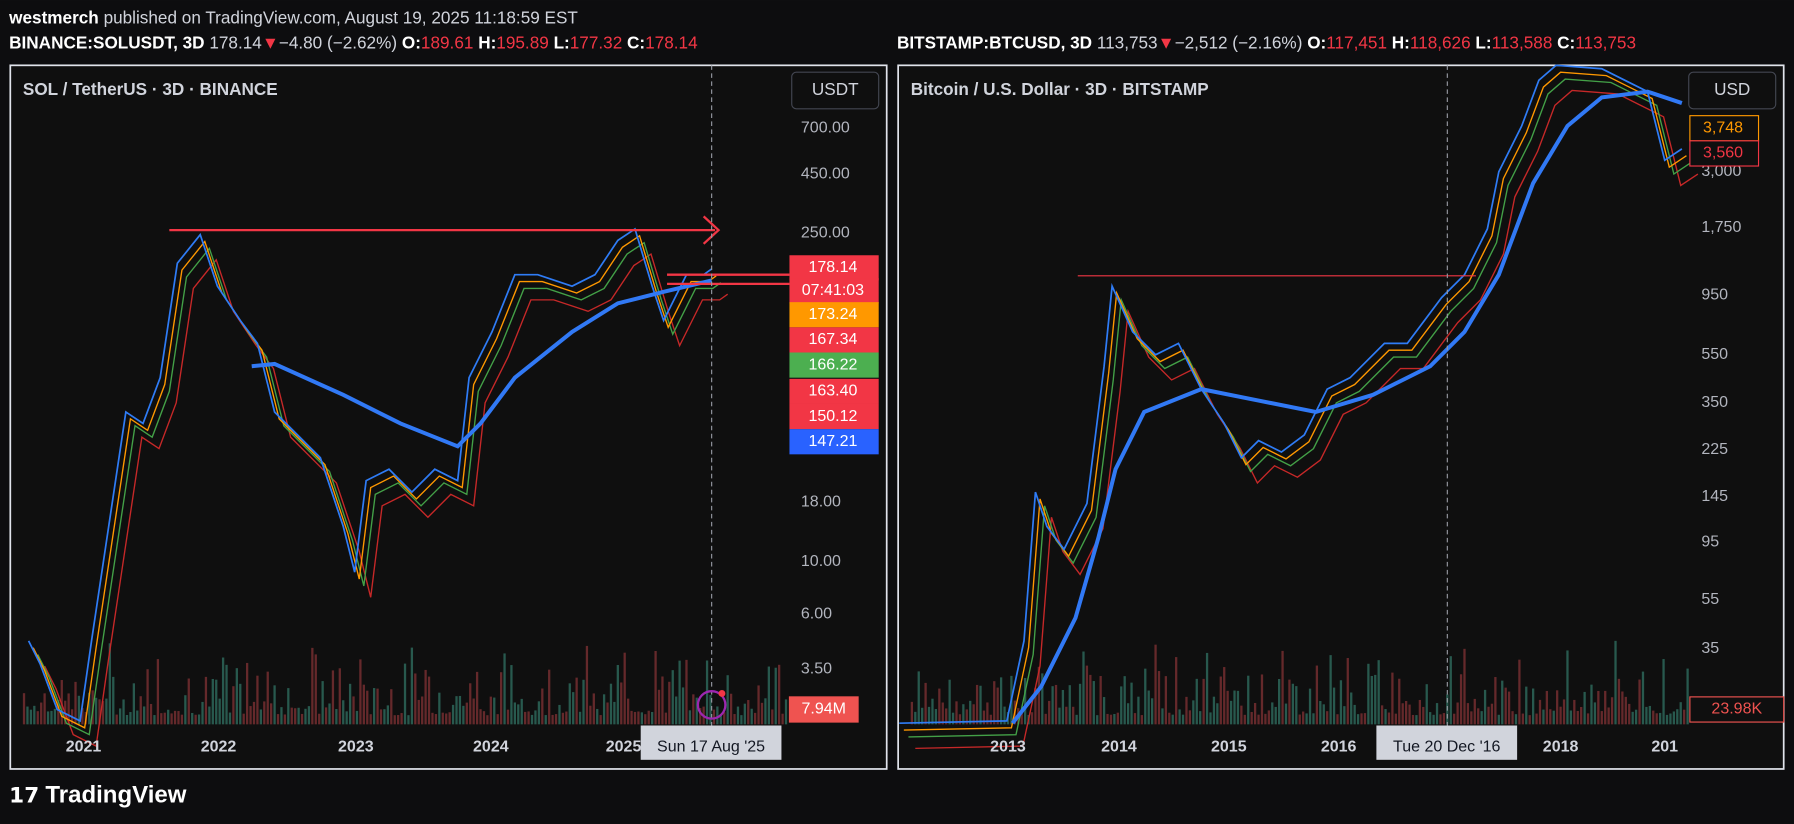 The image size is (1794, 824). What do you see at coordinates (833, 290) in the screenshot?
I see `price-tag-text: 07:41:03` at bounding box center [833, 290].